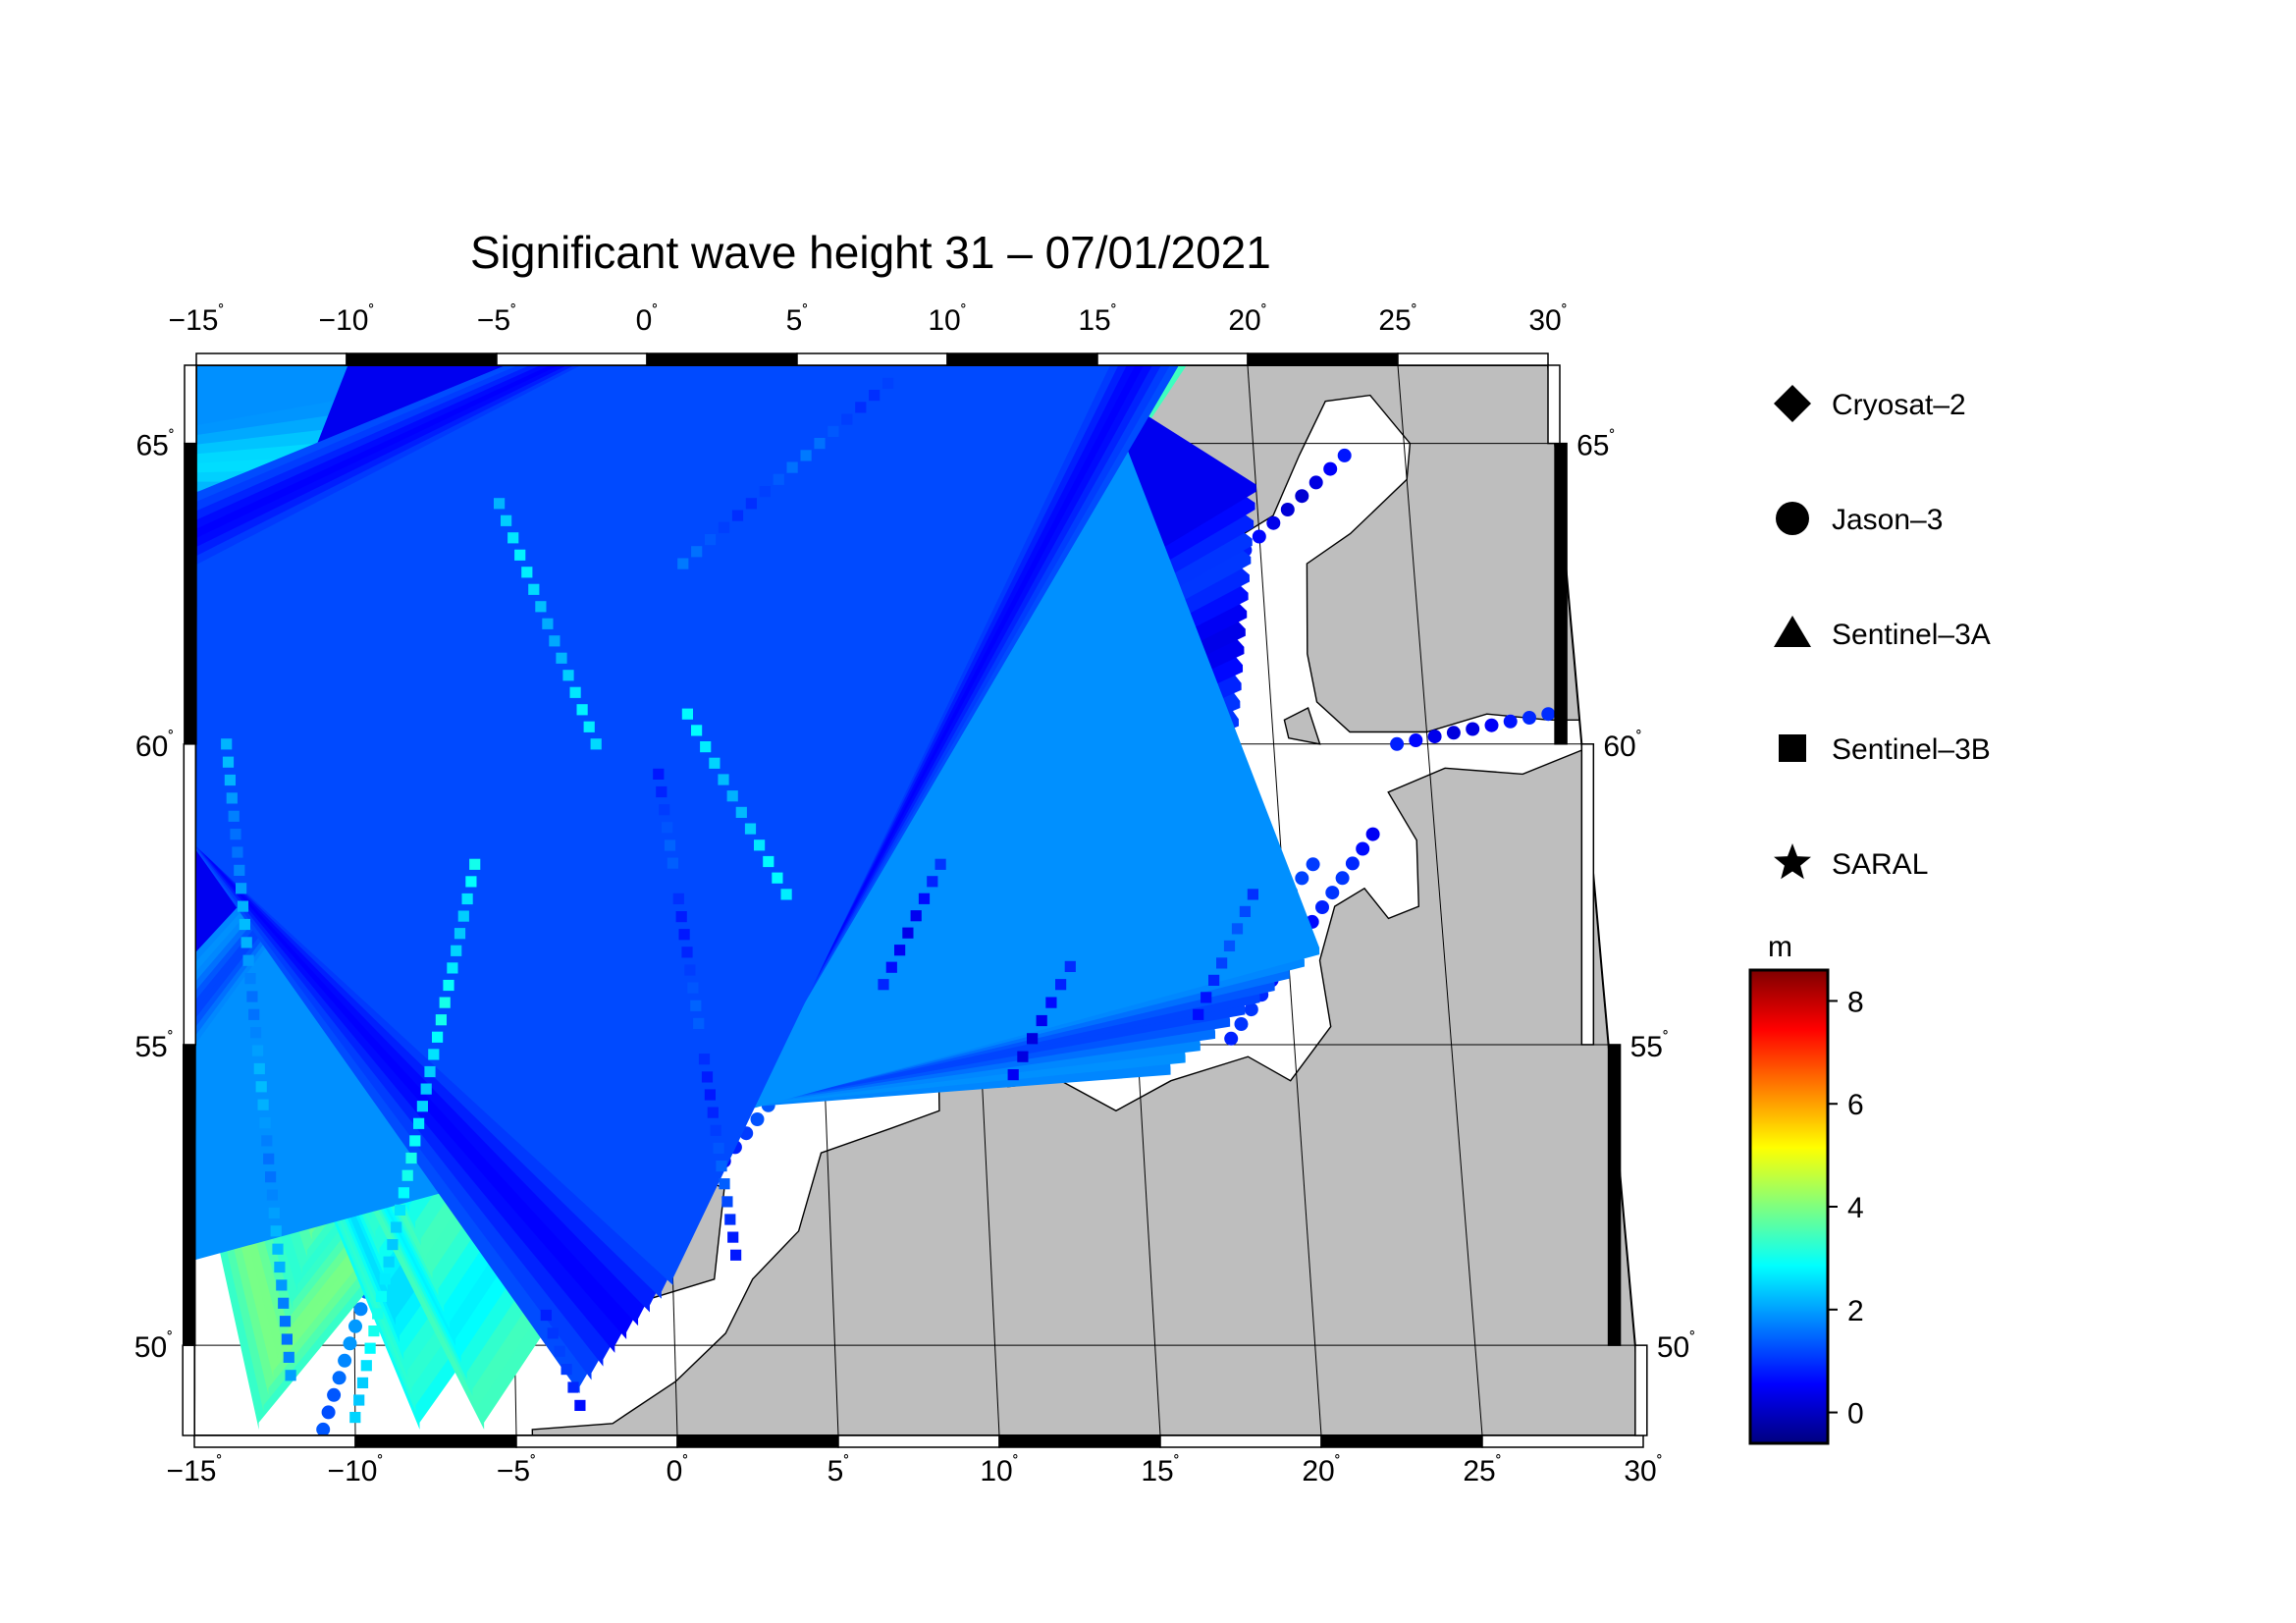 This screenshot has height=1623, width=2296. Describe the element at coordinates (356, 1470) in the screenshot. I see `longitude-label: −10˚` at that location.